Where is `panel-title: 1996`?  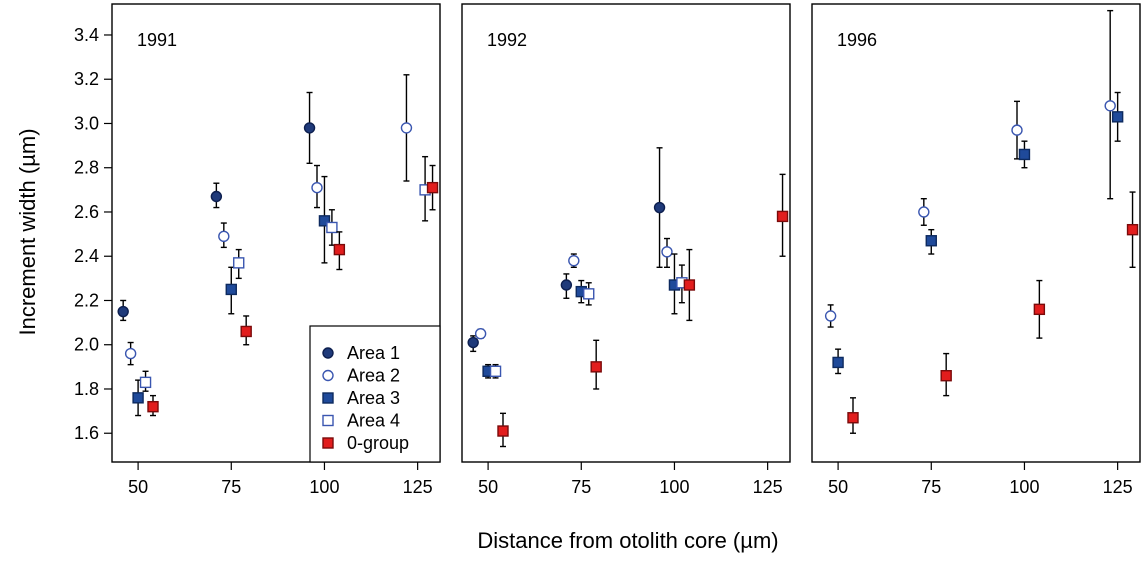
panel-title: 1996 is located at coordinates (857, 40).